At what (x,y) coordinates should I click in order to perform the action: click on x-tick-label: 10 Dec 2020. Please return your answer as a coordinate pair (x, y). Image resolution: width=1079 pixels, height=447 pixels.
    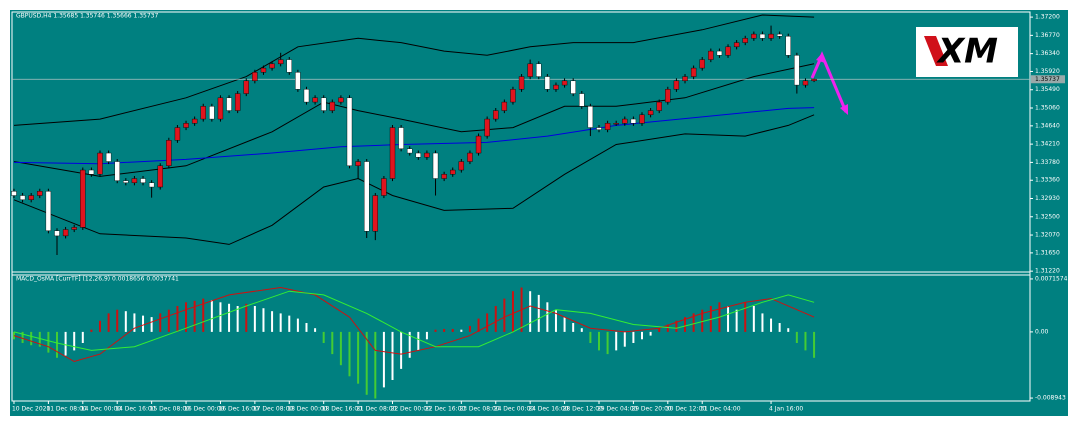
    Looking at the image, I should click on (31, 409).